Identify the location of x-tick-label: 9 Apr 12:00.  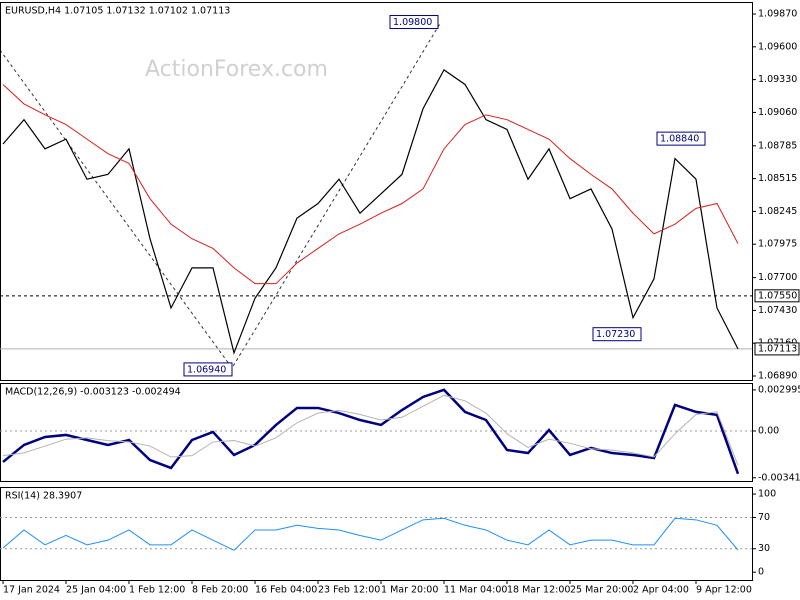
(724, 590).